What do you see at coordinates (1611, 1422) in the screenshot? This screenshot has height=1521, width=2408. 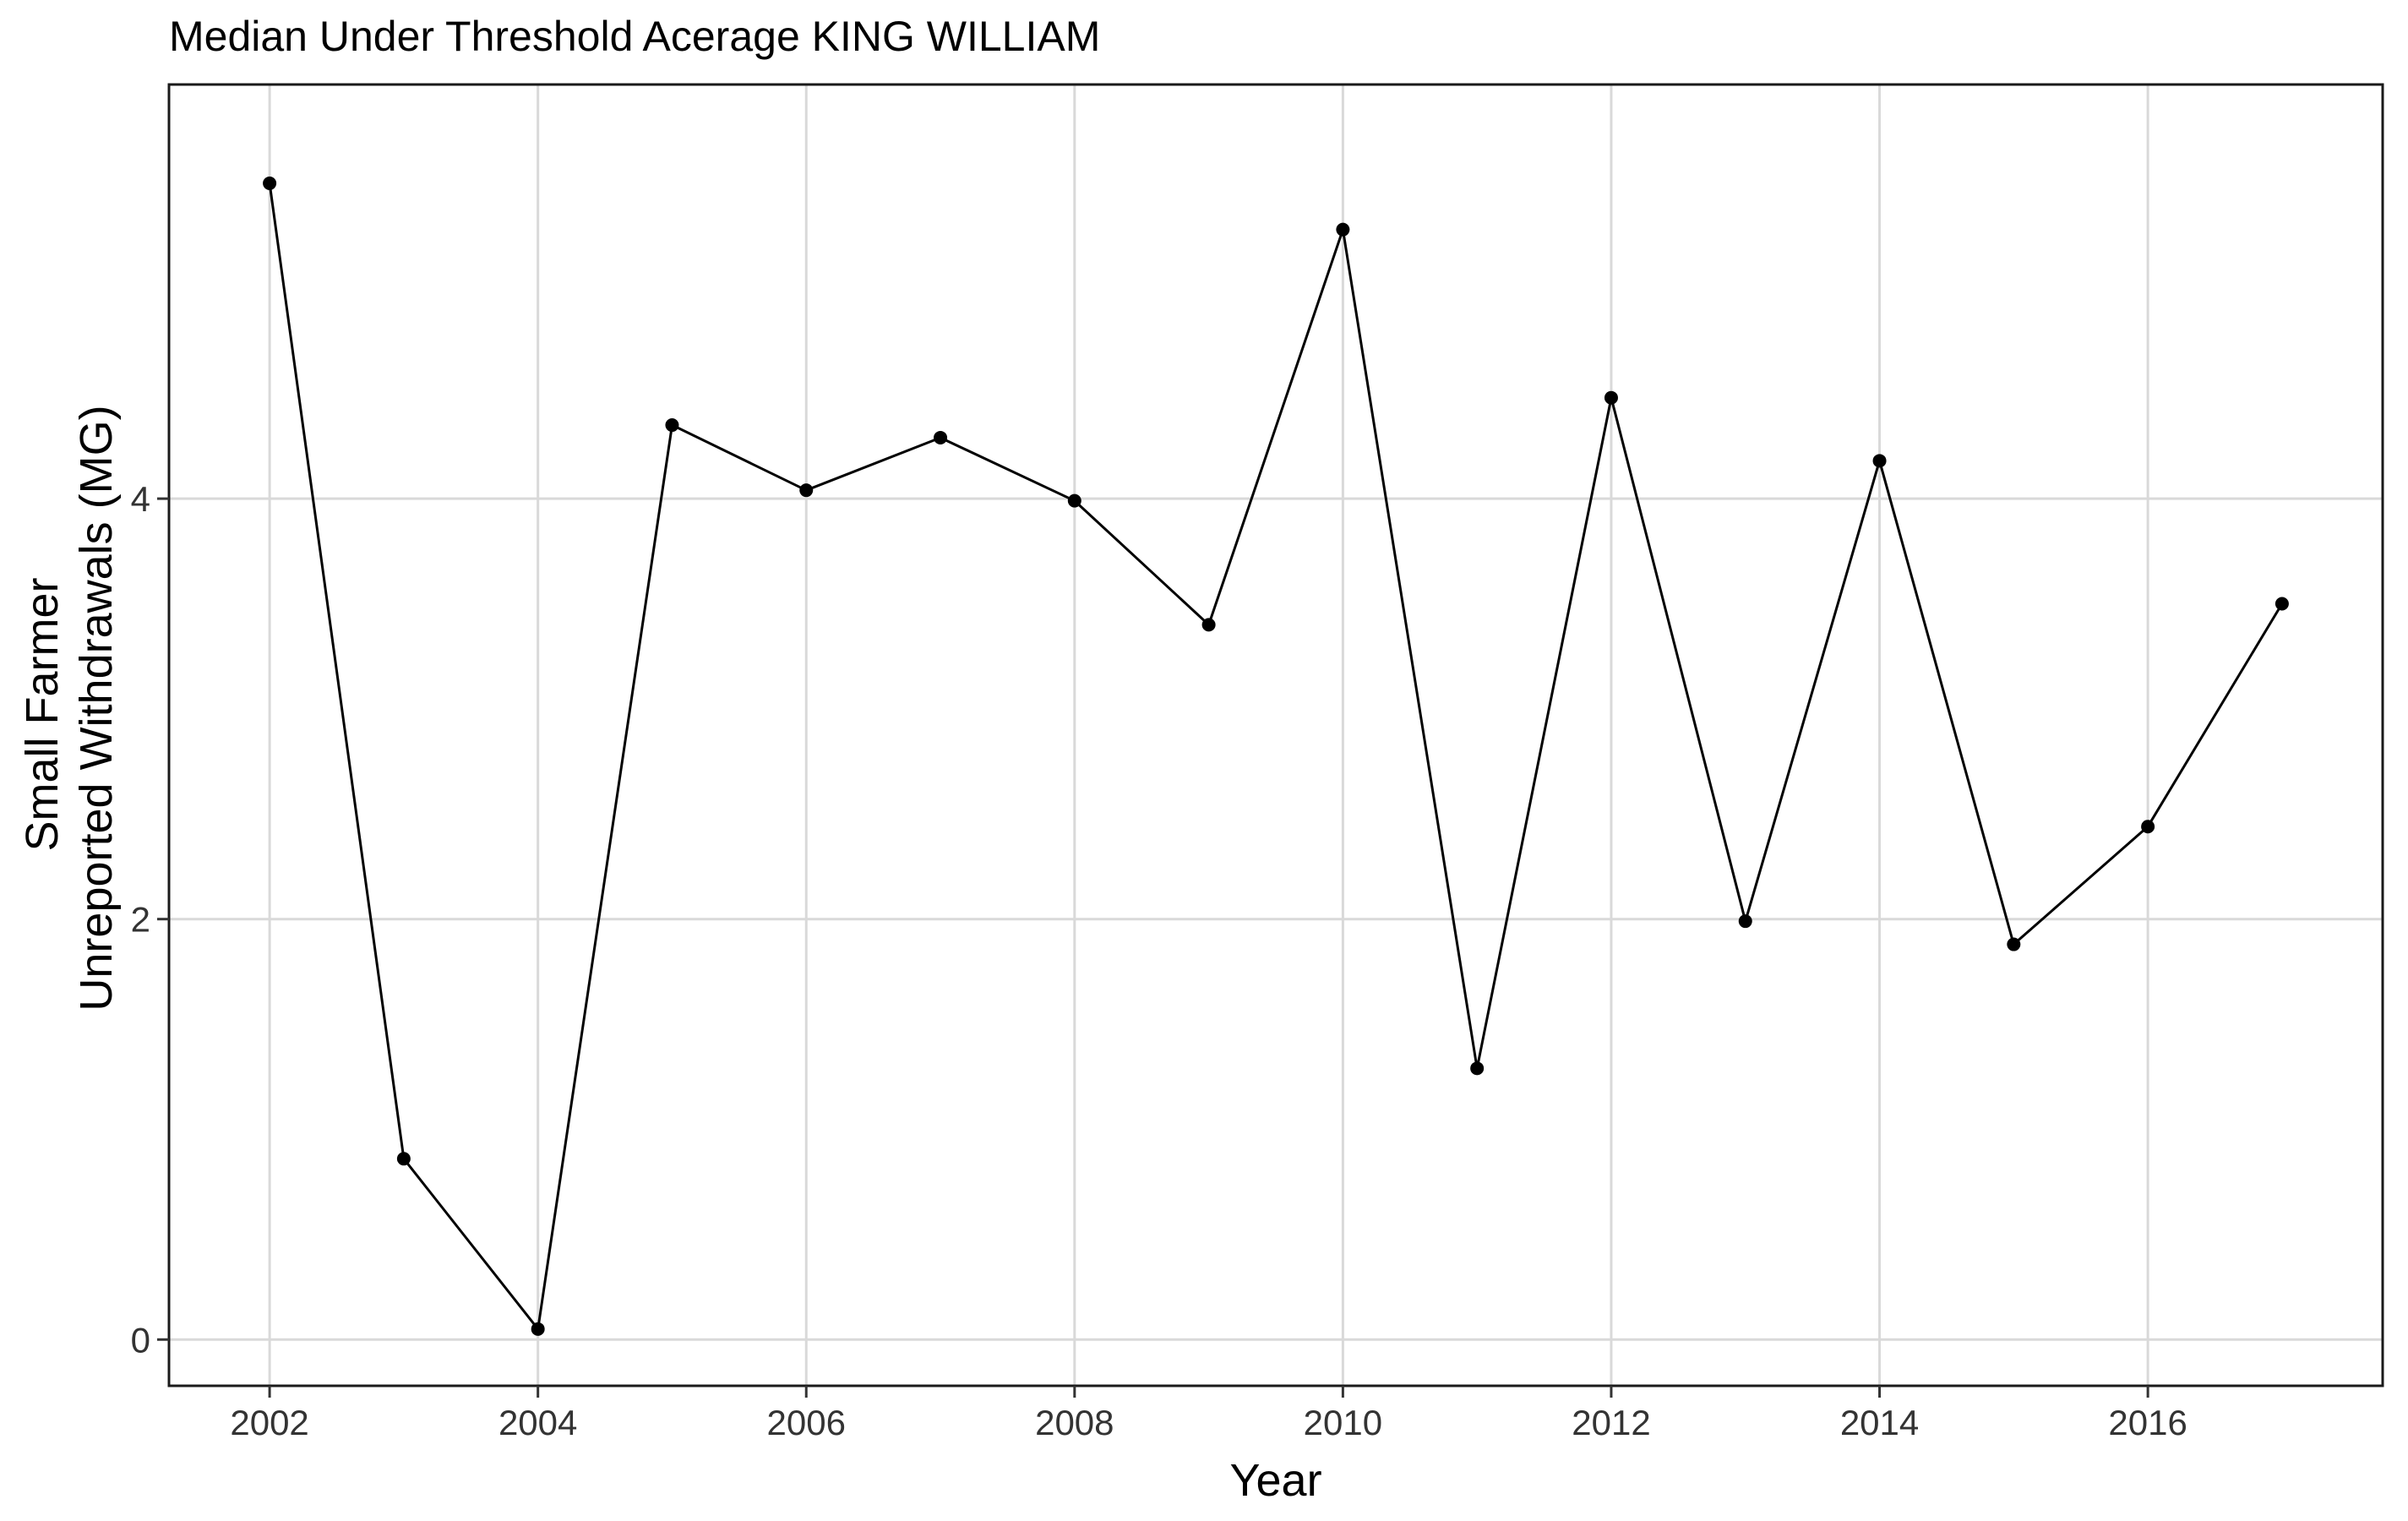 I see `x-tick-label-2012: 2012` at bounding box center [1611, 1422].